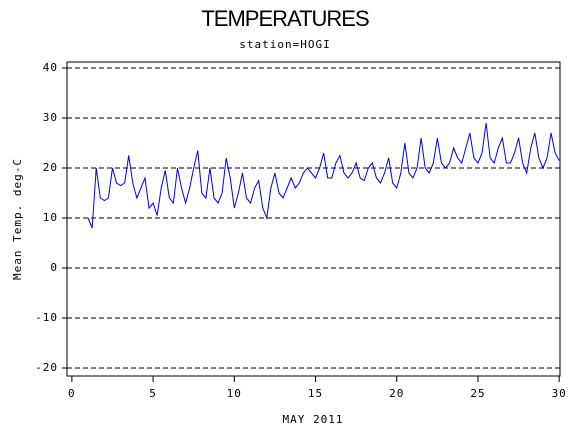  What do you see at coordinates (285, 18) in the screenshot?
I see `chart-title: TEMPERATURES` at bounding box center [285, 18].